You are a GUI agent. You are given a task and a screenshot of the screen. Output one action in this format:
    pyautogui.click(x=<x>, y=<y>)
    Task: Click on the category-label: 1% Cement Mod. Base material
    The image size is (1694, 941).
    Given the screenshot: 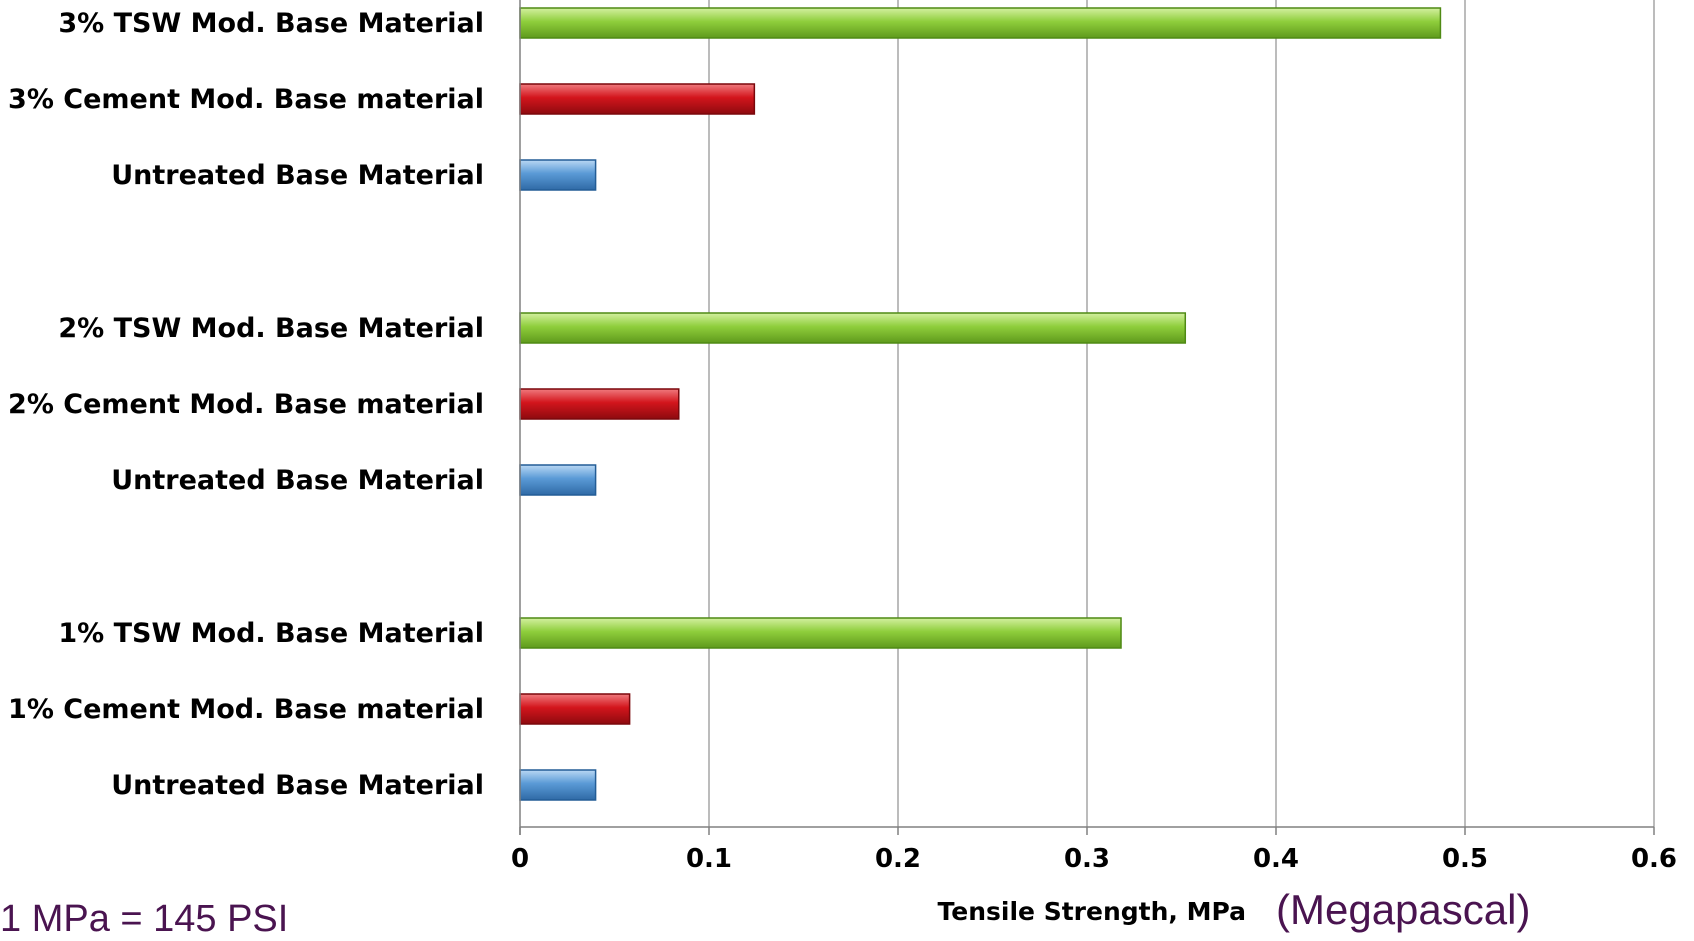 What is the action you would take?
    pyautogui.click(x=246, y=709)
    